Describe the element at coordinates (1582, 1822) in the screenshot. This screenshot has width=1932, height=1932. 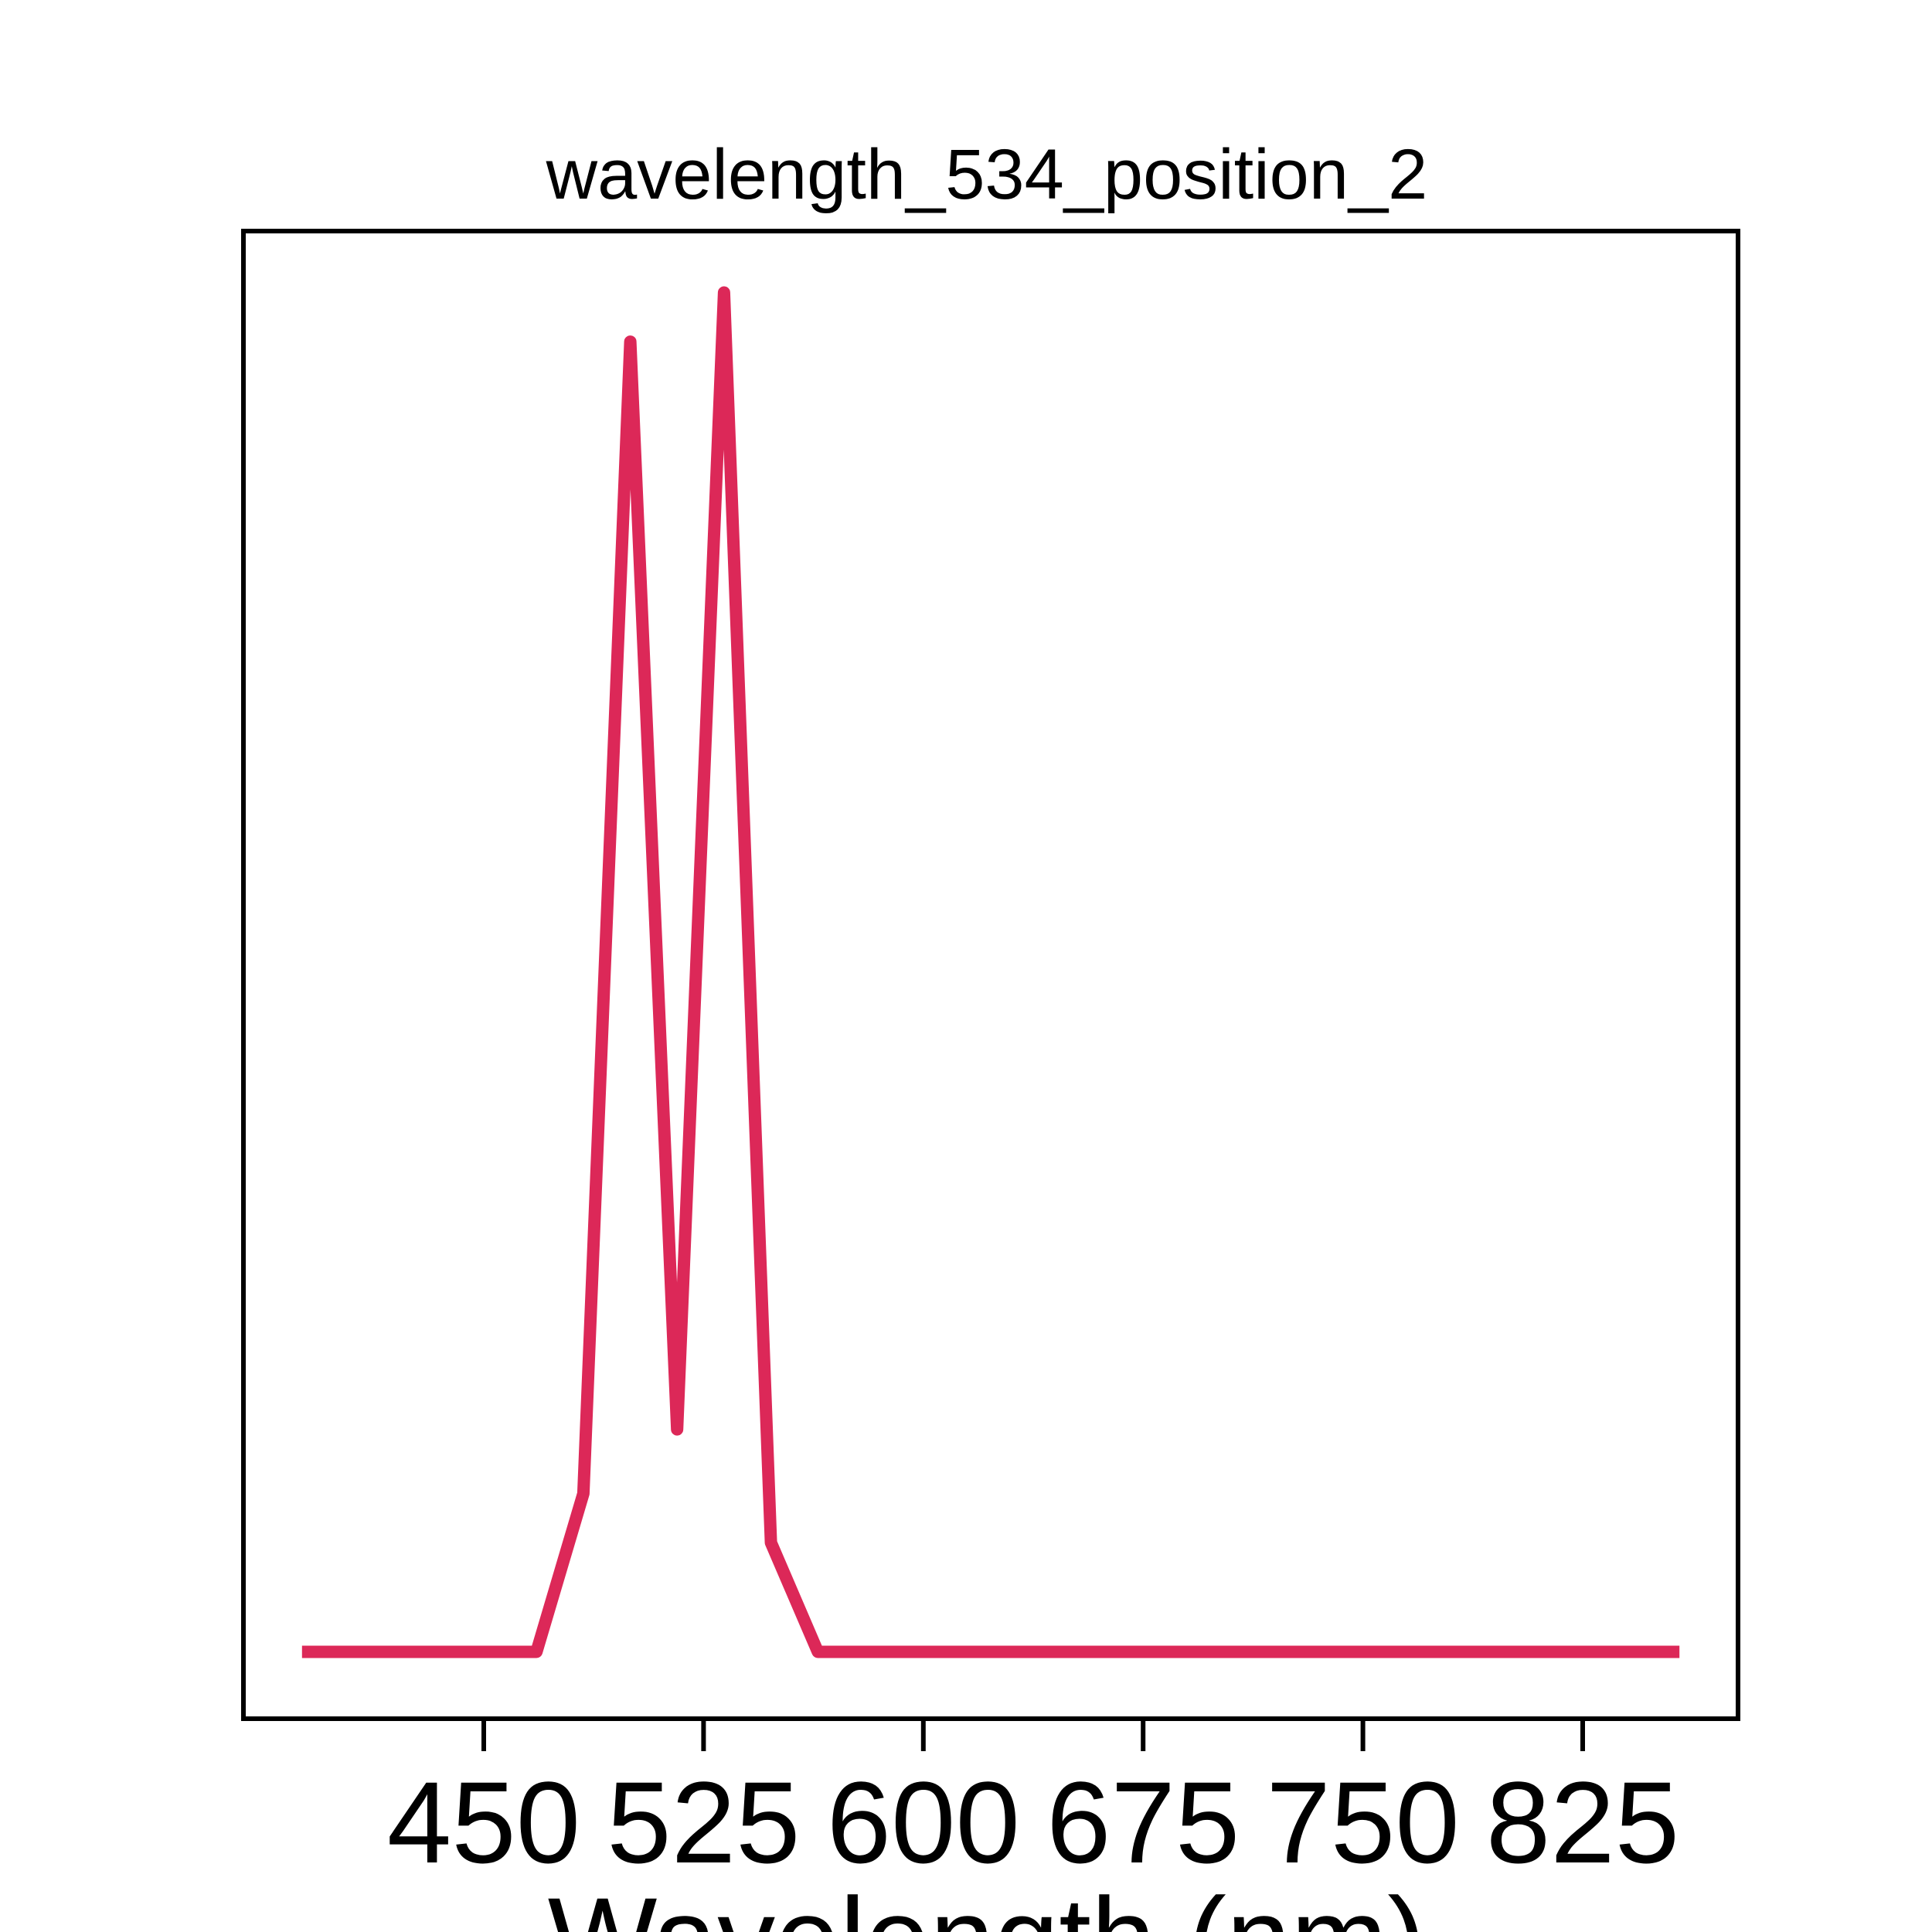
I see `x-tick-label: 825` at that location.